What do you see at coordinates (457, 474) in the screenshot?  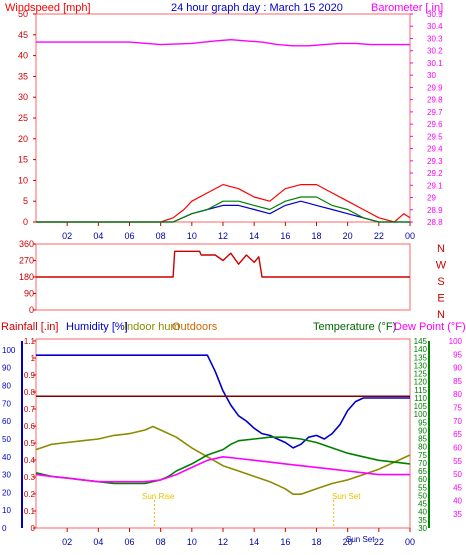 I see `dewpoint-tick-label: 50` at bounding box center [457, 474].